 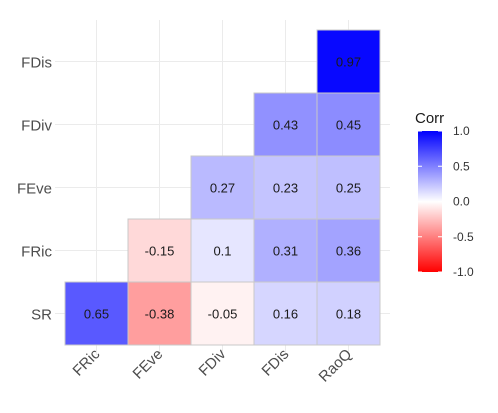 What do you see at coordinates (444, 194) in the screenshot?
I see `color-legend: Corr 1.0 0.5 0.0 -0.5 -1.0` at bounding box center [444, 194].